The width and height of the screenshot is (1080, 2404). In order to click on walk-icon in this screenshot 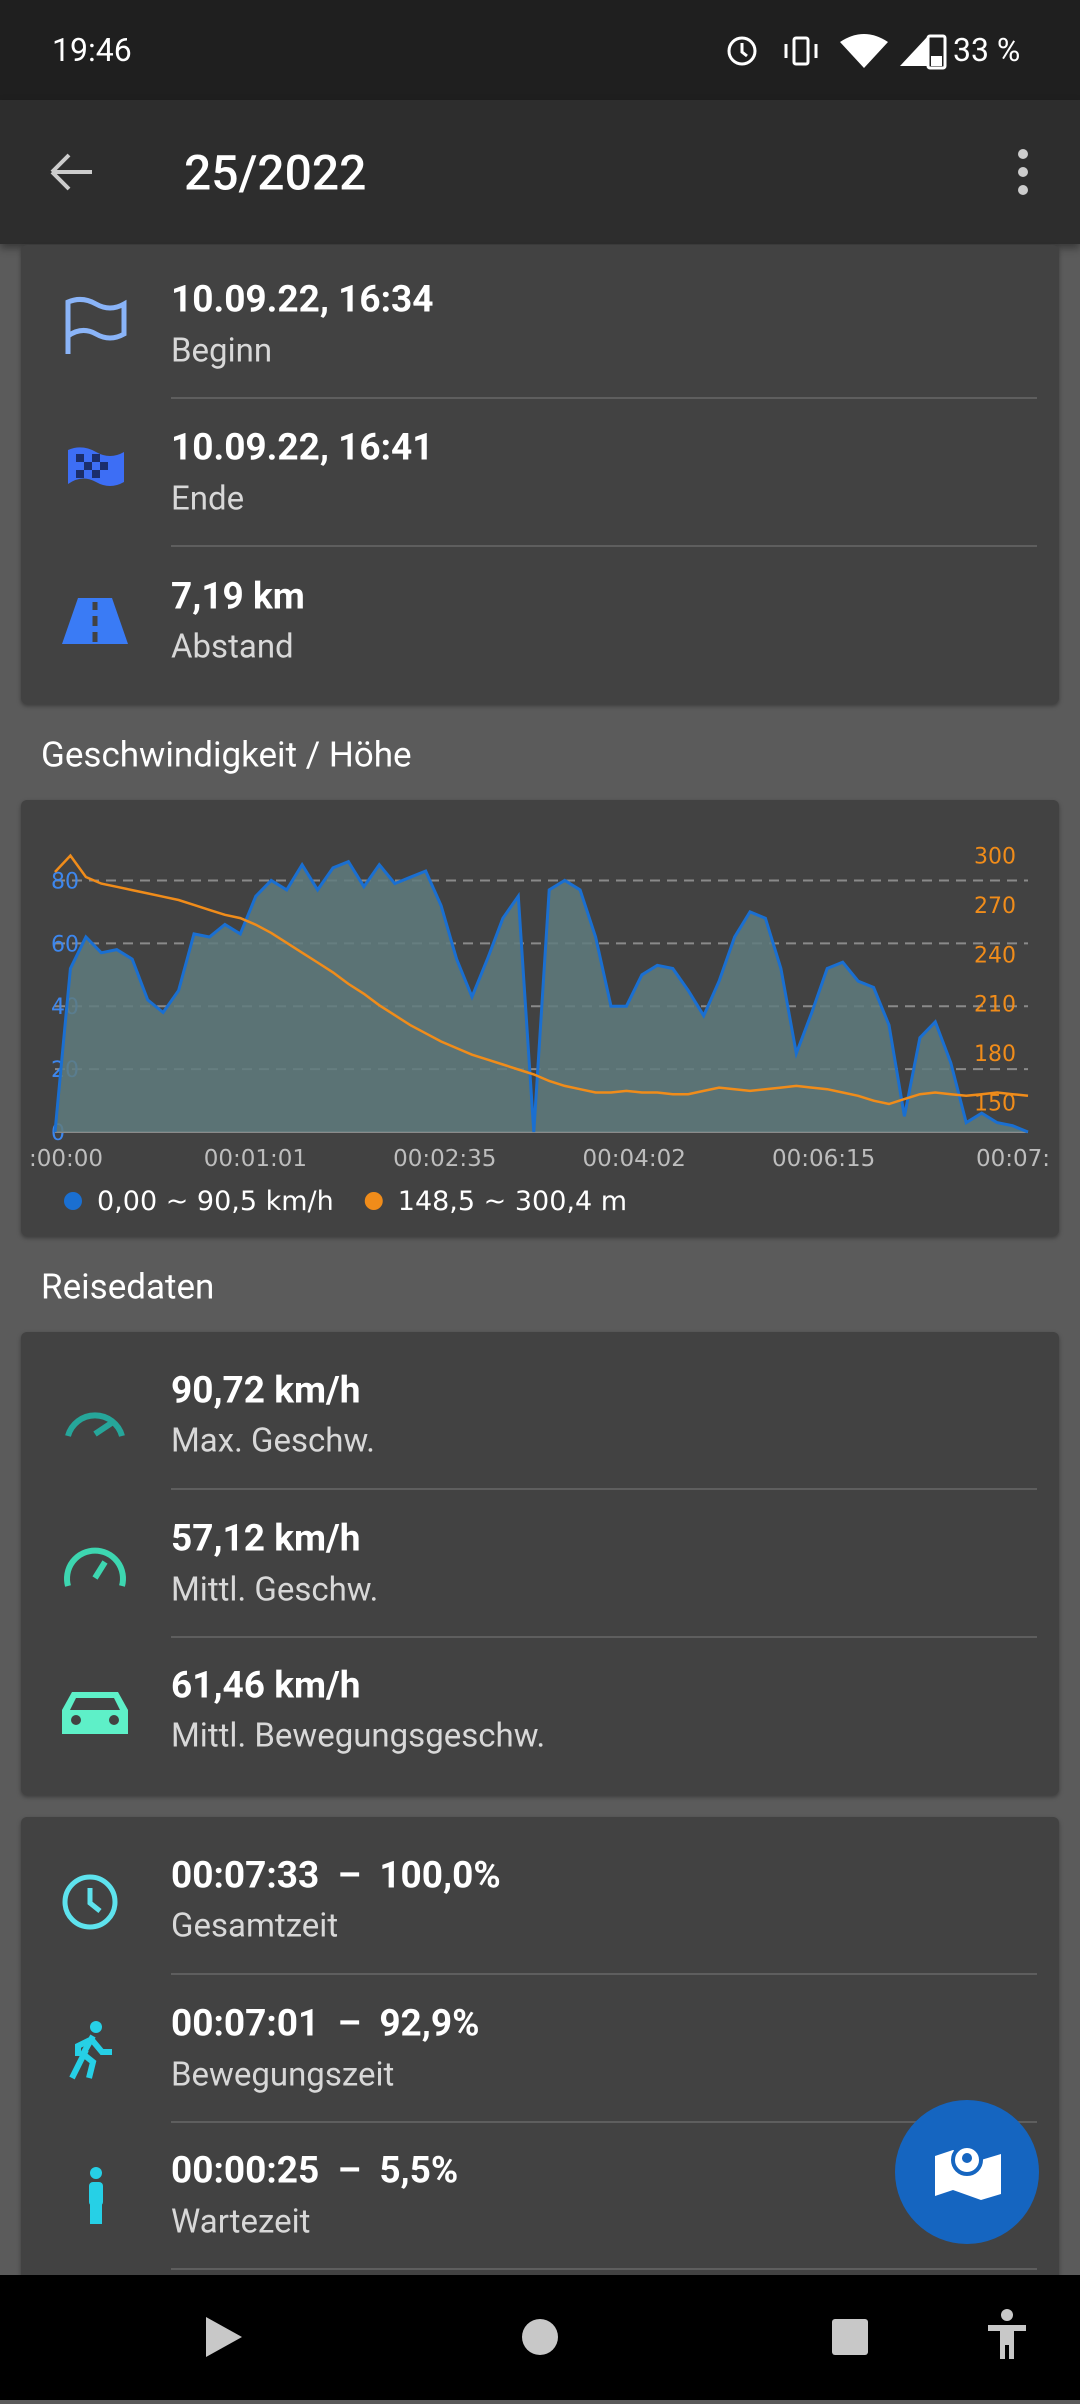, I will do `click(90, 2050)`.